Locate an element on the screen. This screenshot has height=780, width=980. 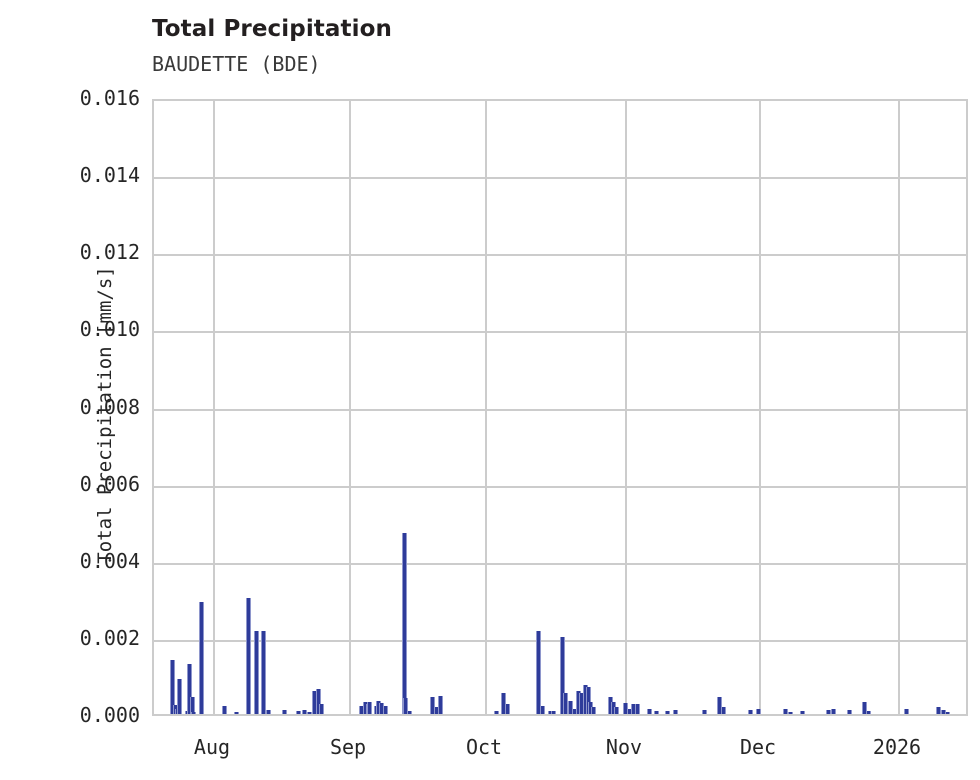
y-tick-label: 0.016 is located at coordinates (109, 98).